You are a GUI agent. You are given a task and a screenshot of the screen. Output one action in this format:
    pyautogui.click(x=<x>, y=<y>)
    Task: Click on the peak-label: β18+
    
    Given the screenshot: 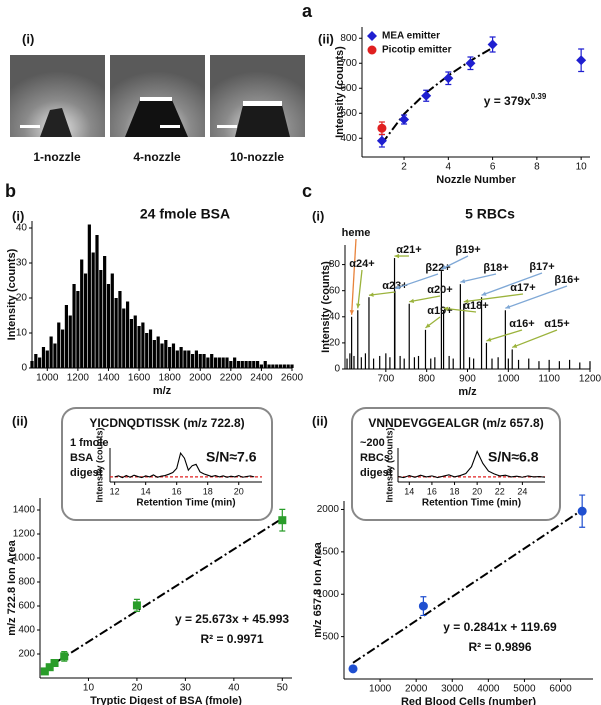 What is the action you would take?
    pyautogui.click(x=495, y=268)
    